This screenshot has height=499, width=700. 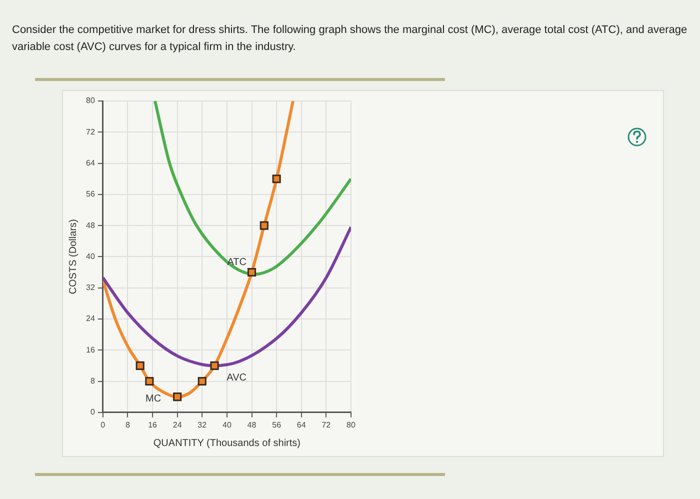 What do you see at coordinates (91, 287) in the screenshot?
I see `y-tick-label: 32` at bounding box center [91, 287].